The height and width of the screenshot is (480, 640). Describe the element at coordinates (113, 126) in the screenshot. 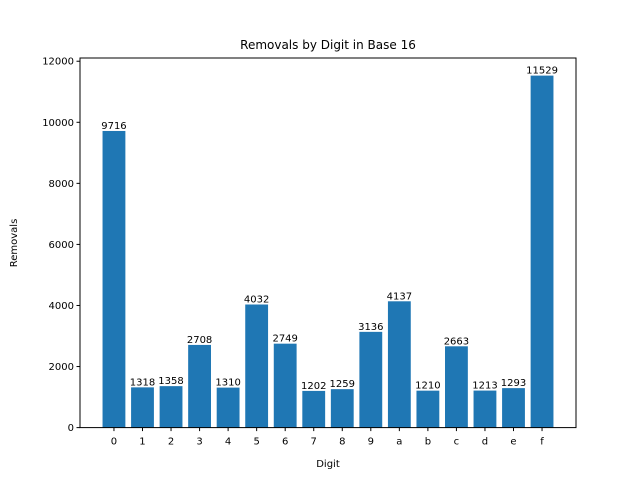

I see `bar-value-label-0: 9716` at that location.